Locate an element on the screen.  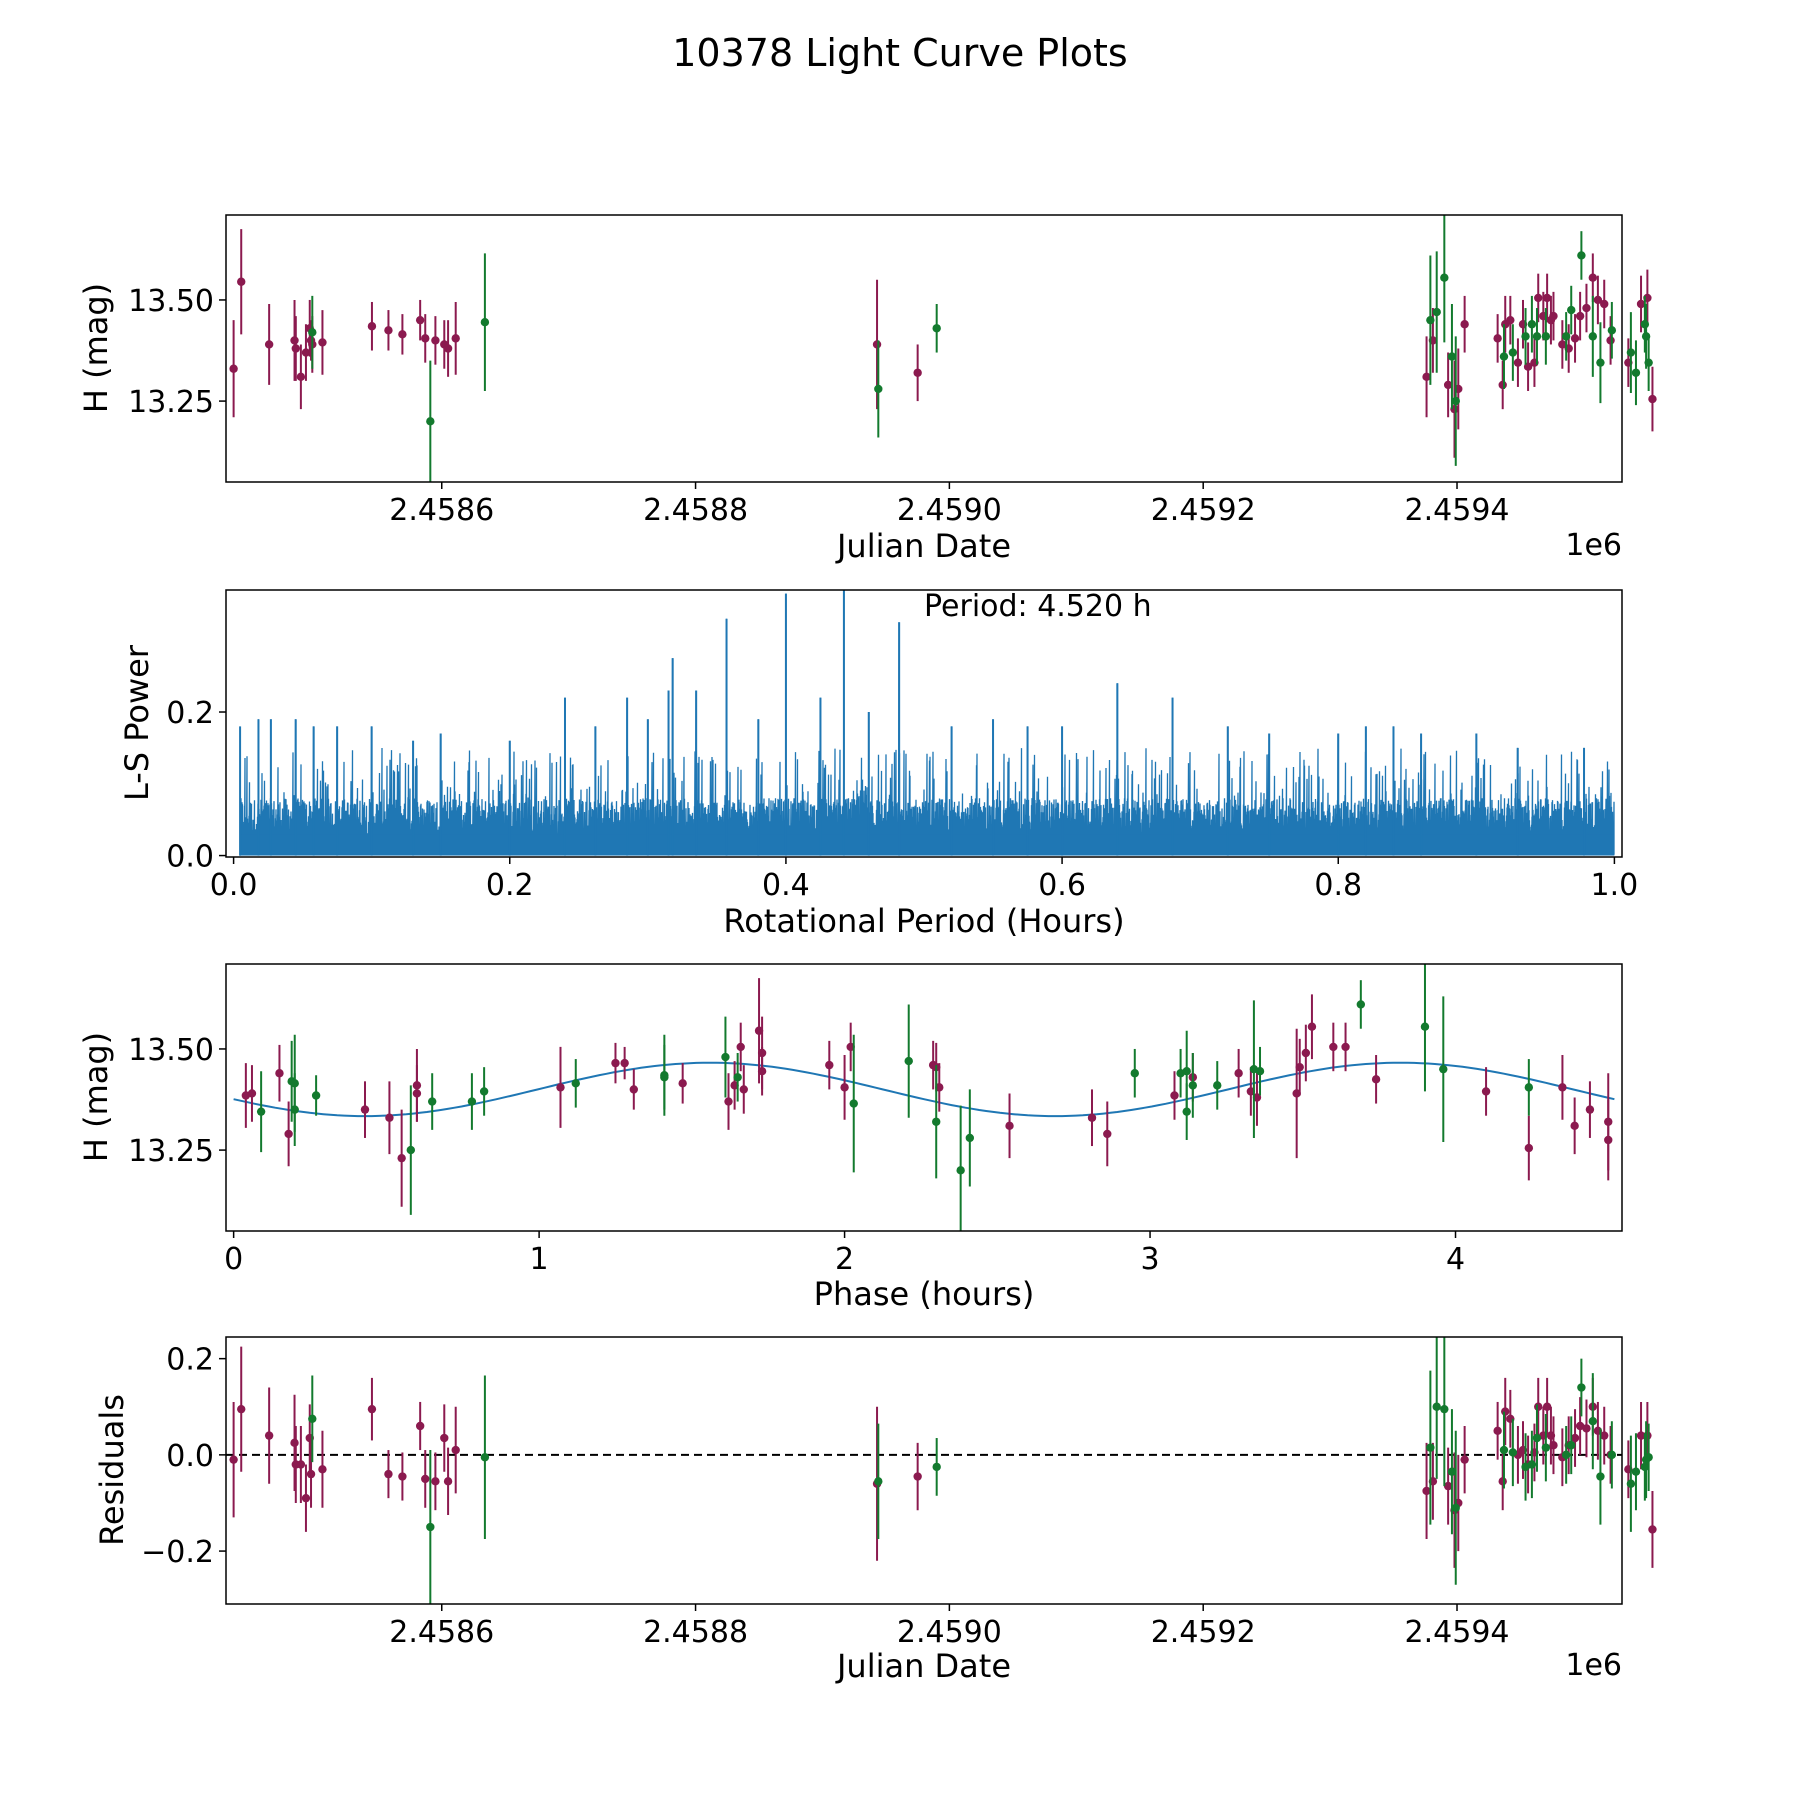
periodogram-line is located at coordinates (927, 722).